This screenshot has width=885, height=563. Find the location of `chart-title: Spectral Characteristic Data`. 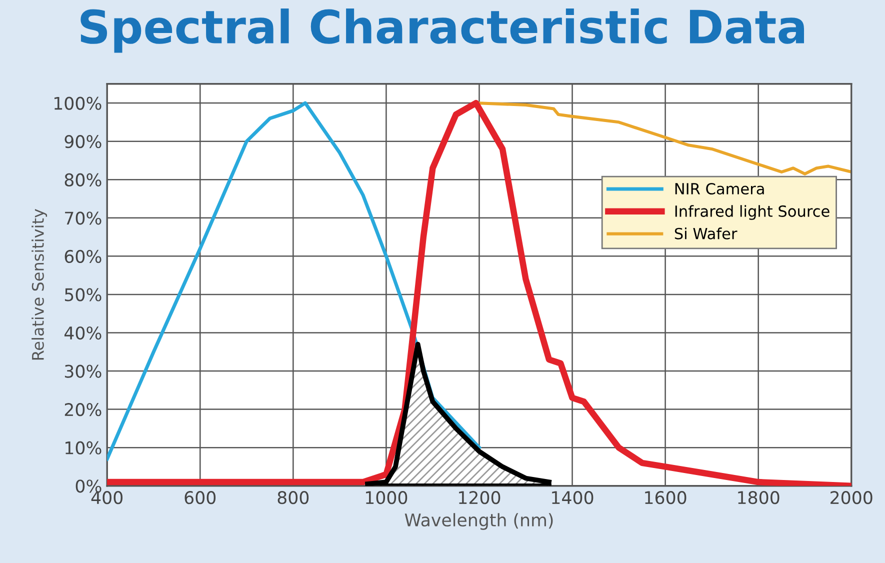

chart-title: Spectral Characteristic Data is located at coordinates (442, 30).